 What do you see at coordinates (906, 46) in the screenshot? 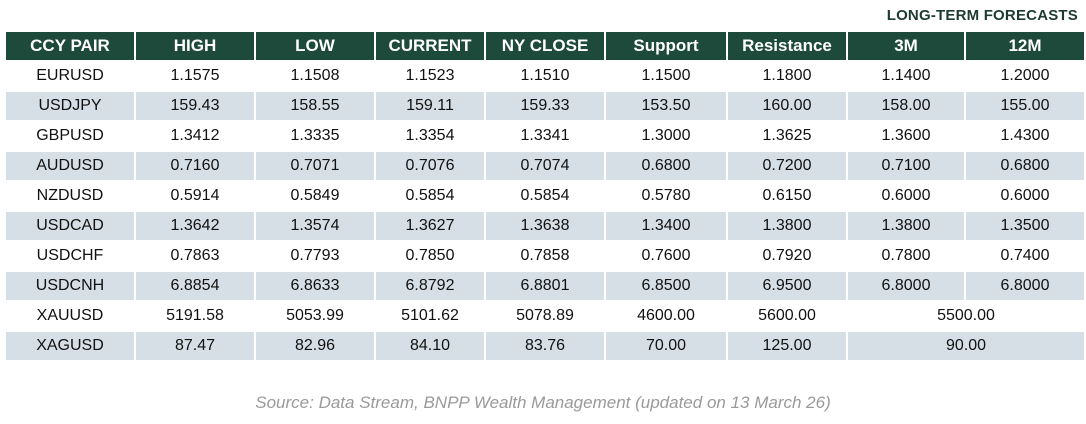
I see `column-header: 3M` at bounding box center [906, 46].